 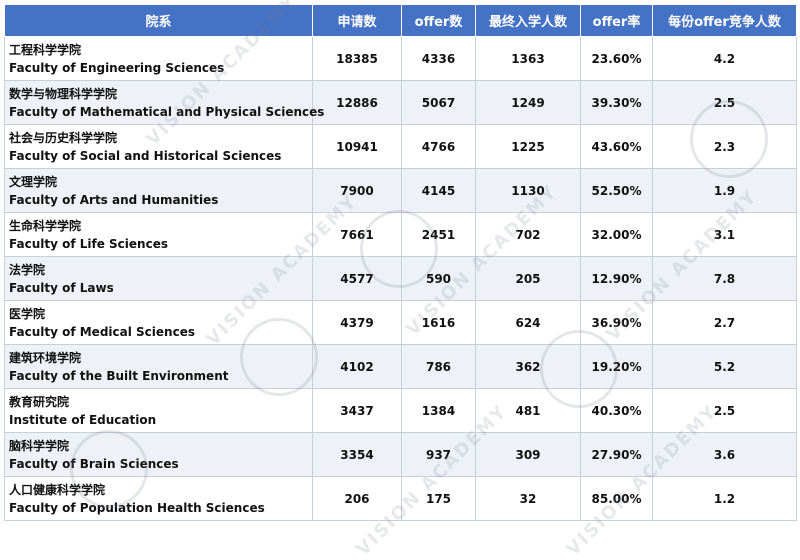 What do you see at coordinates (528, 58) in the screenshot?
I see `enrolled-cell: 1363` at bounding box center [528, 58].